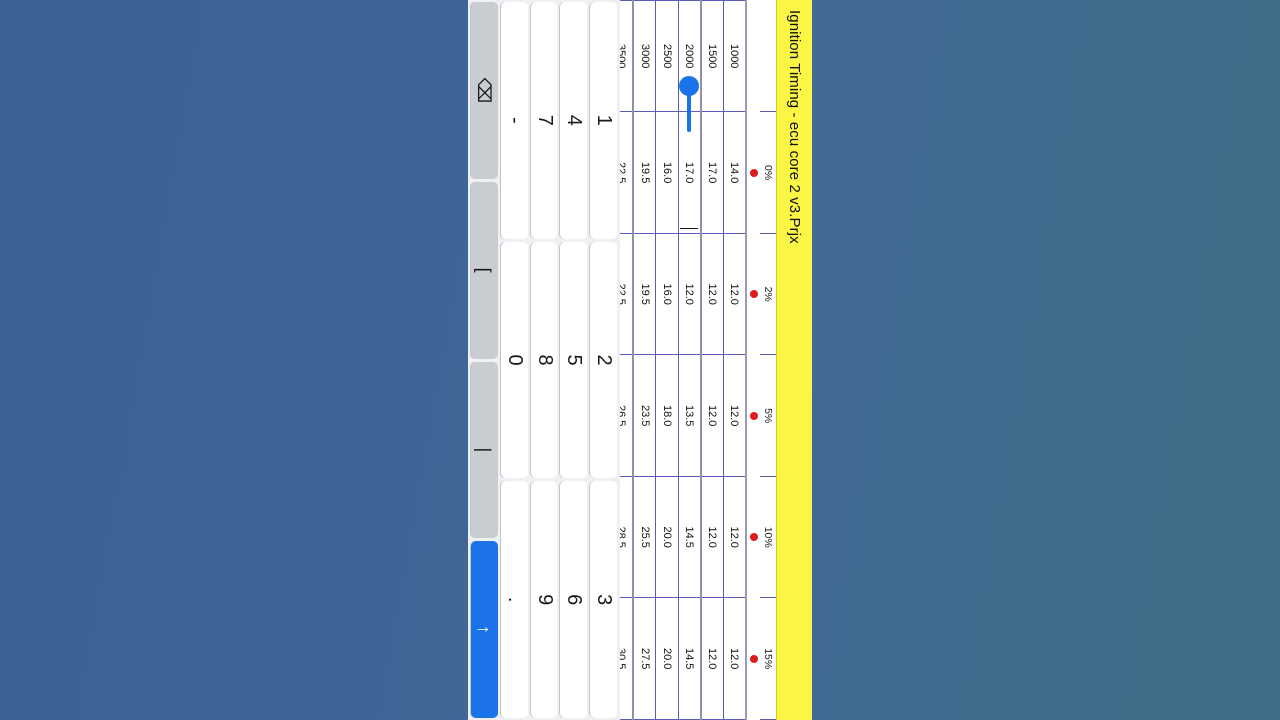  I want to click on keypad-key-0: 0, so click(514, 360).